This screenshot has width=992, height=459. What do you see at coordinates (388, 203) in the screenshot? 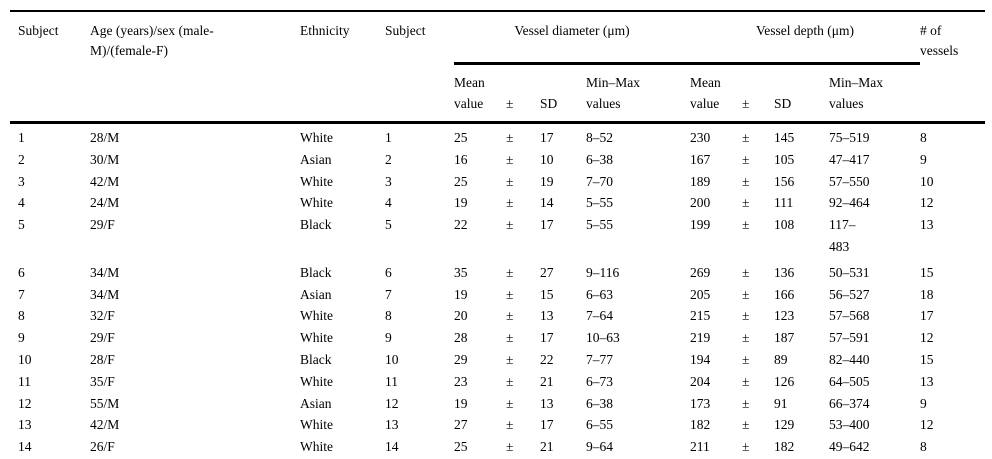
I see `cell-subject-2: 4` at bounding box center [388, 203].